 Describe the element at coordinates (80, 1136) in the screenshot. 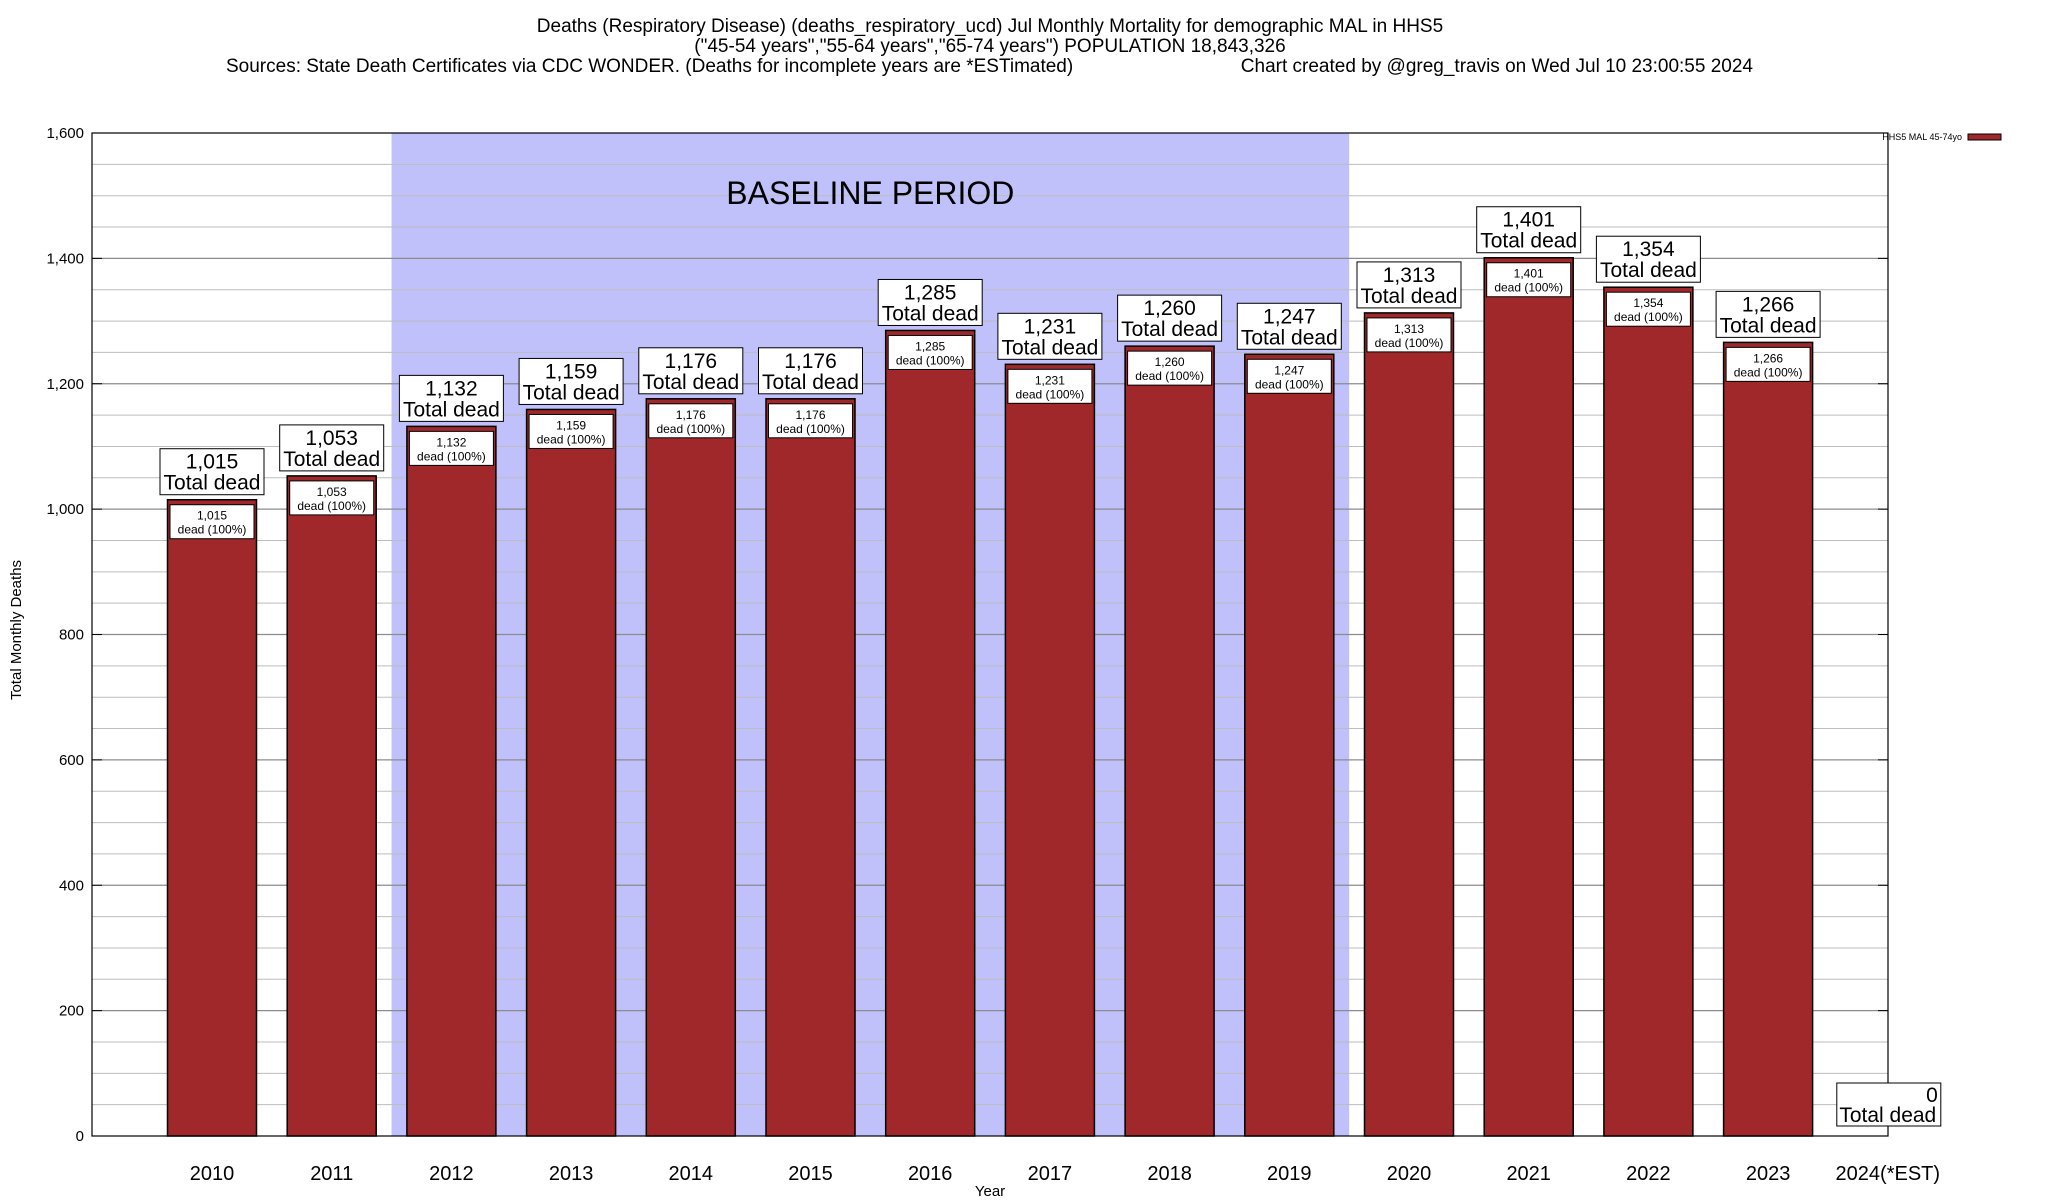

I see `y-tick-label: 0` at that location.